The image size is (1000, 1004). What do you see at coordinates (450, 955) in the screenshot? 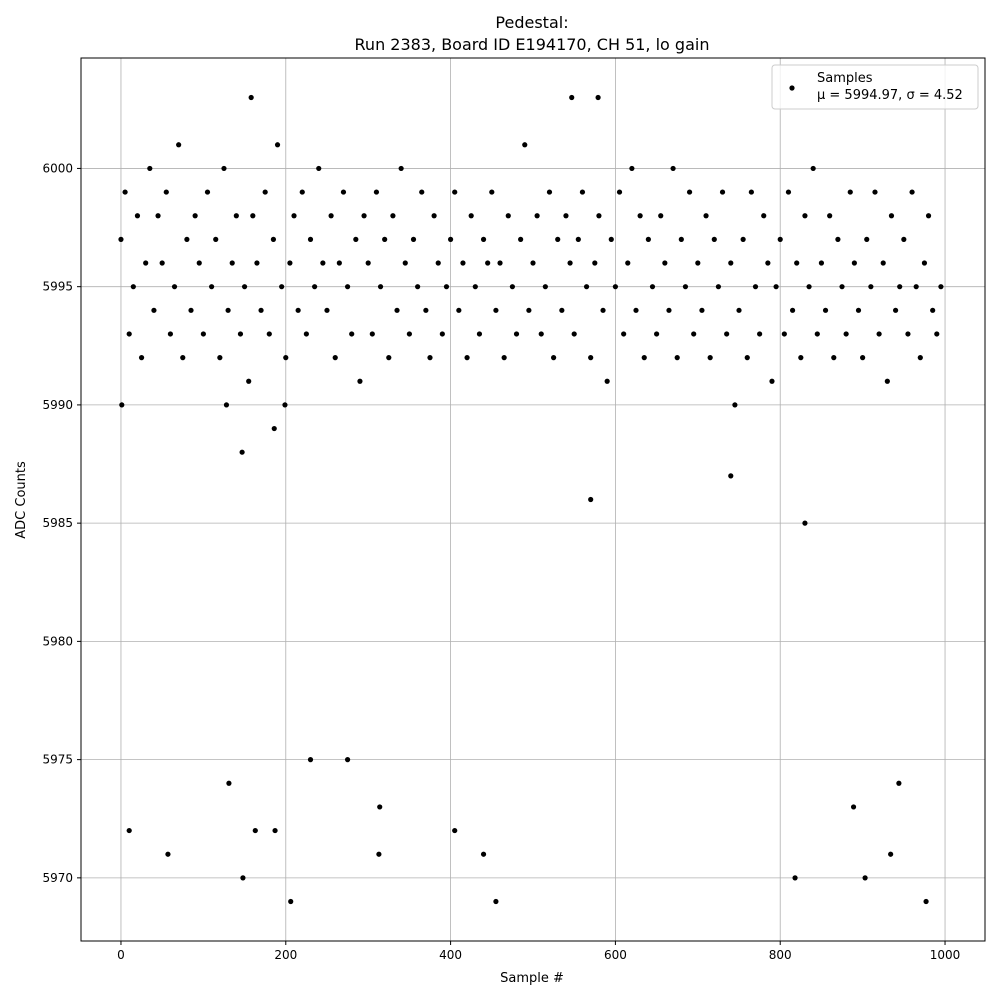
I see `x-tick-label: 400` at bounding box center [450, 955].